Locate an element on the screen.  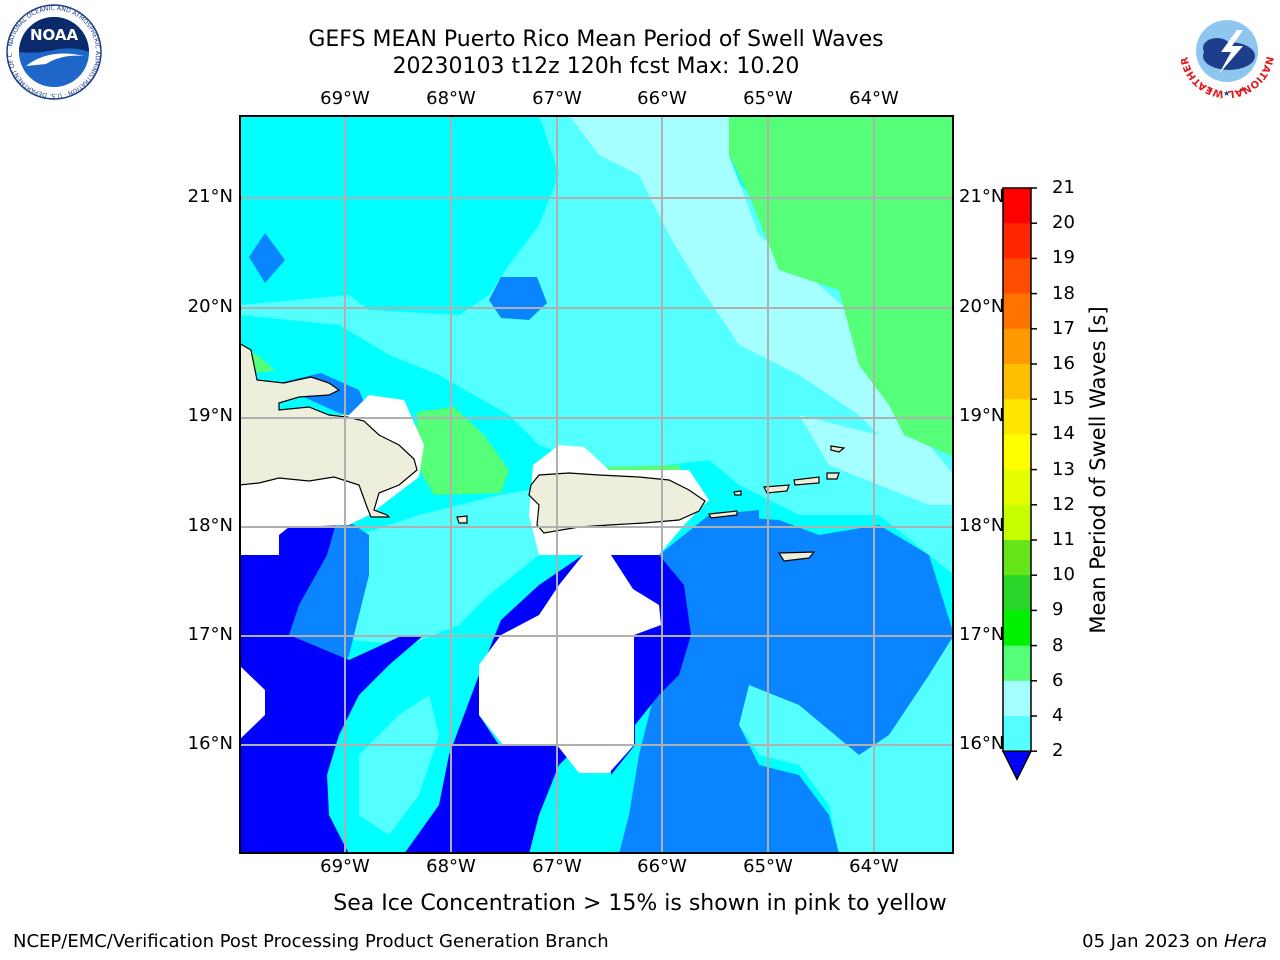
colorbar-tick-label: 13 is located at coordinates (1063, 469).